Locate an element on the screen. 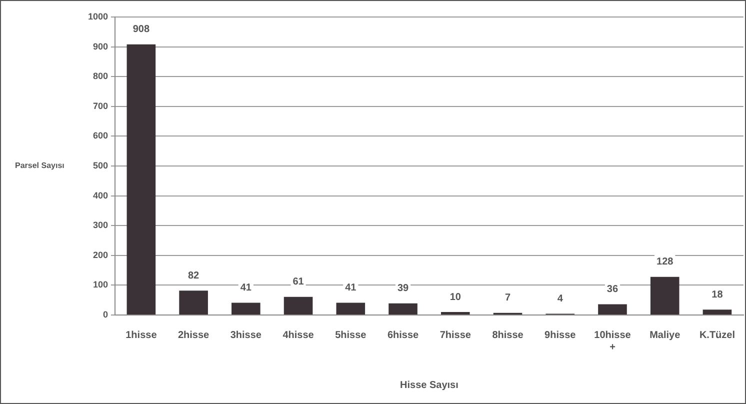  data-label: 39 is located at coordinates (403, 288).